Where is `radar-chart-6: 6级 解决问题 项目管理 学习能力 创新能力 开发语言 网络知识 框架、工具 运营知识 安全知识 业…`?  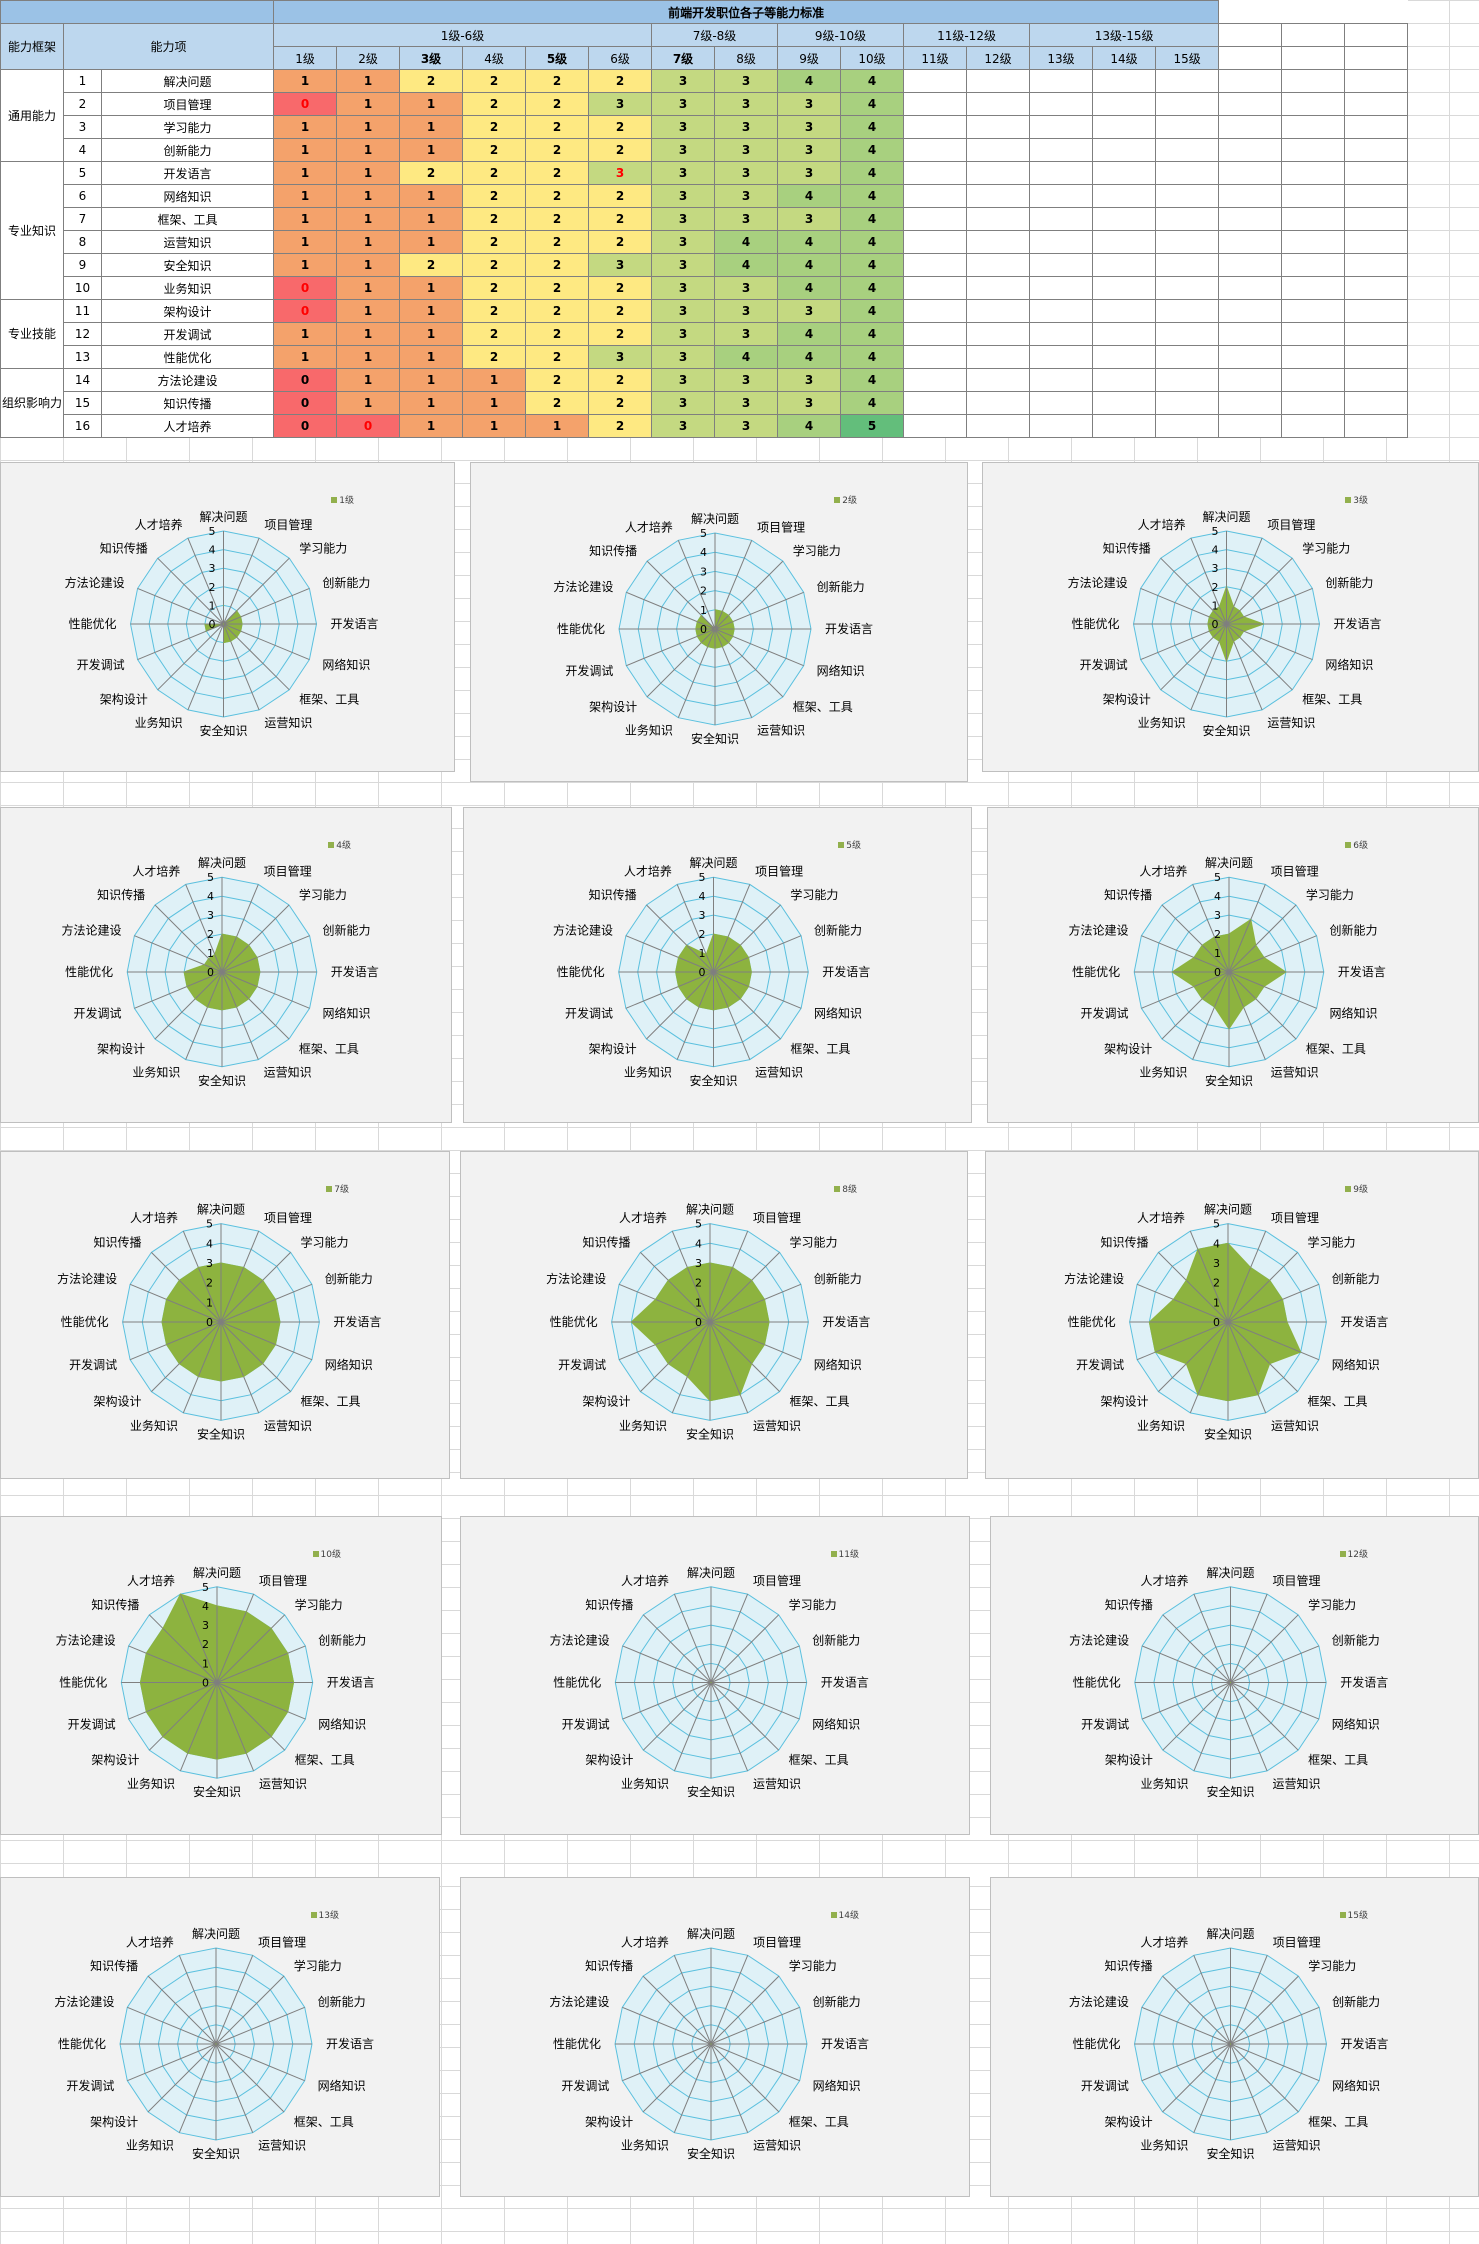 radar-chart-6: 6级 解决问题 项目管理 学习能力 创新能力 开发语言 网络知识 框架、工具 运营知识 安全知识 业… is located at coordinates (1233, 965).